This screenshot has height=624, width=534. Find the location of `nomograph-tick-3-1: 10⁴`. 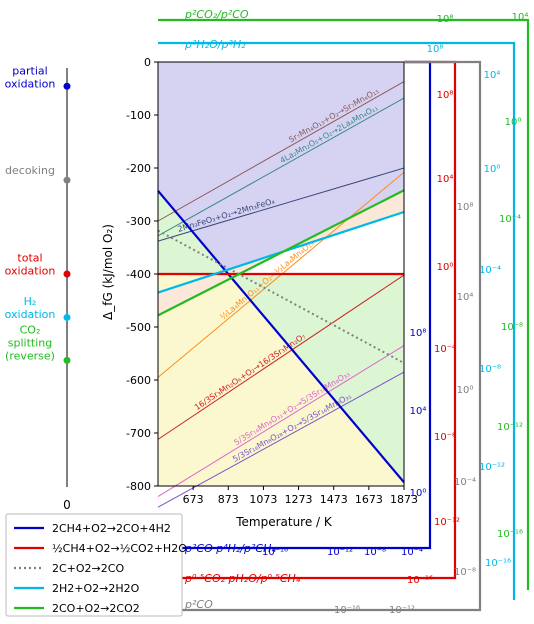

nomograph-tick-3-1: 10⁴ is located at coordinates (445, 179).